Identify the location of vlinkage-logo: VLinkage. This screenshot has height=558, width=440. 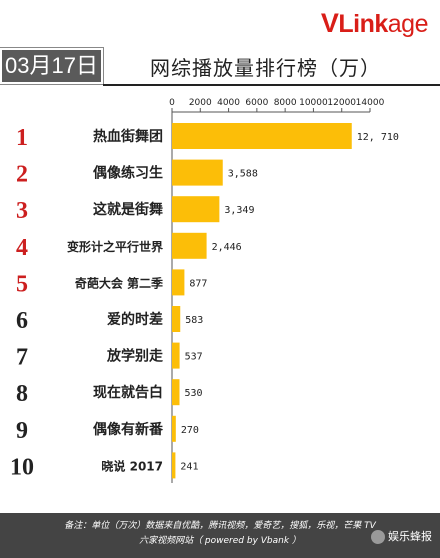
(374, 23).